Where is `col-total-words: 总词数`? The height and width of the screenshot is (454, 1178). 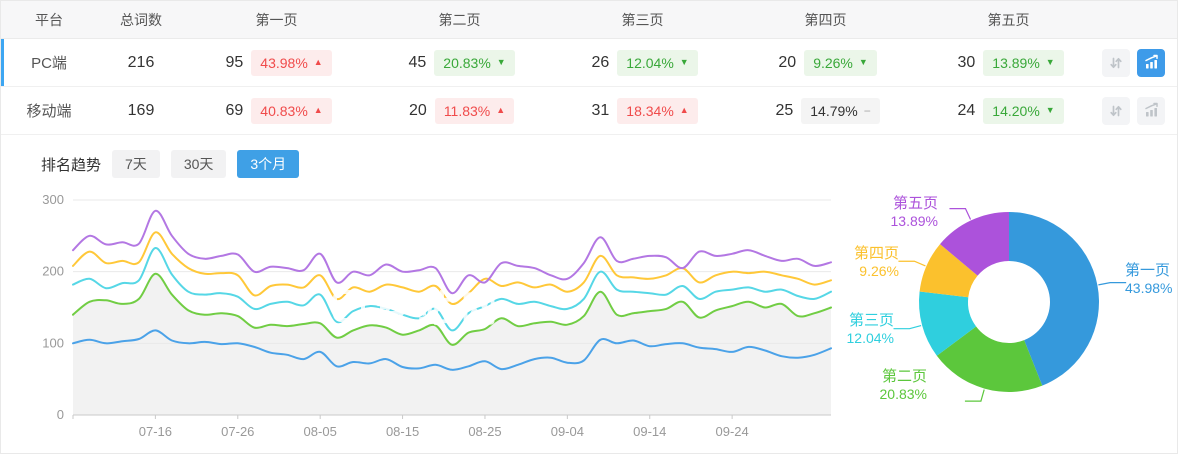
col-total-words: 总词数 is located at coordinates (141, 19).